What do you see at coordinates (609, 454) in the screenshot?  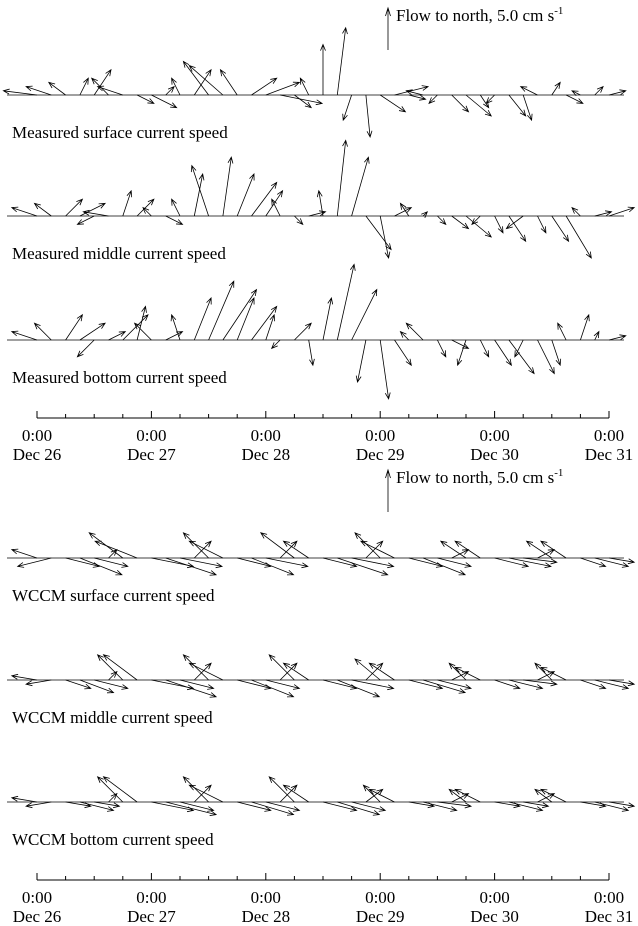 I see `x-tick-date: Dec 31` at bounding box center [609, 454].